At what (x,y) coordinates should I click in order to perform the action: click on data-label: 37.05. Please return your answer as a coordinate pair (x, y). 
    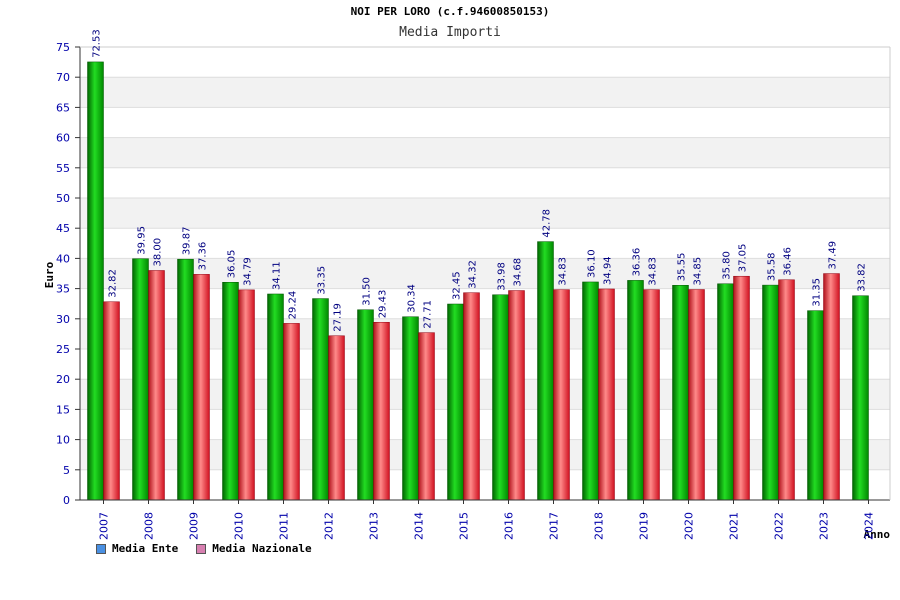
    Looking at the image, I should click on (743, 258).